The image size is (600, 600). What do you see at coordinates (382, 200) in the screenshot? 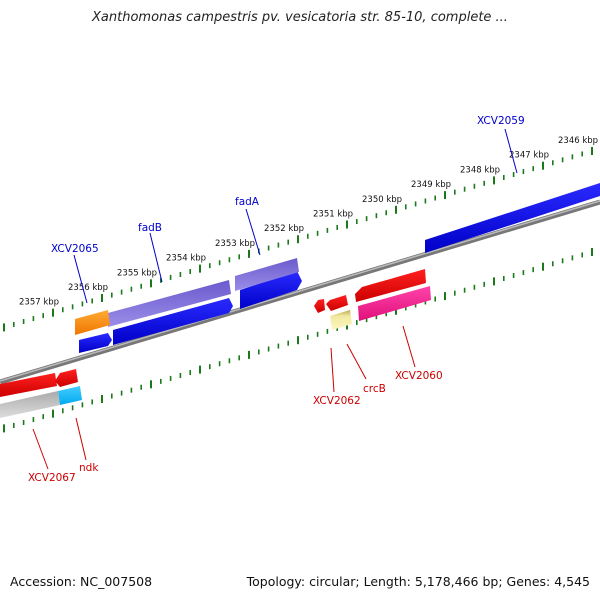
I see `tick-label-2350: 2350 kbp` at bounding box center [382, 200].